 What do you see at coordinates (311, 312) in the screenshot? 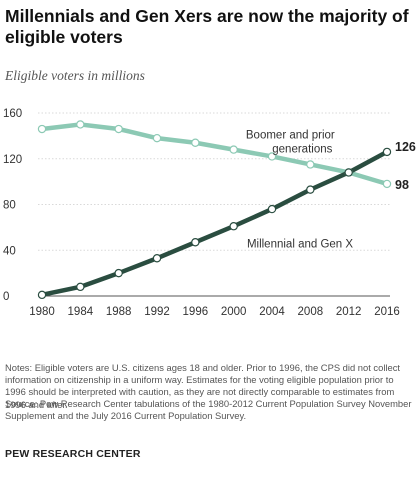
I see `x-tick-label: 2008` at bounding box center [311, 312].